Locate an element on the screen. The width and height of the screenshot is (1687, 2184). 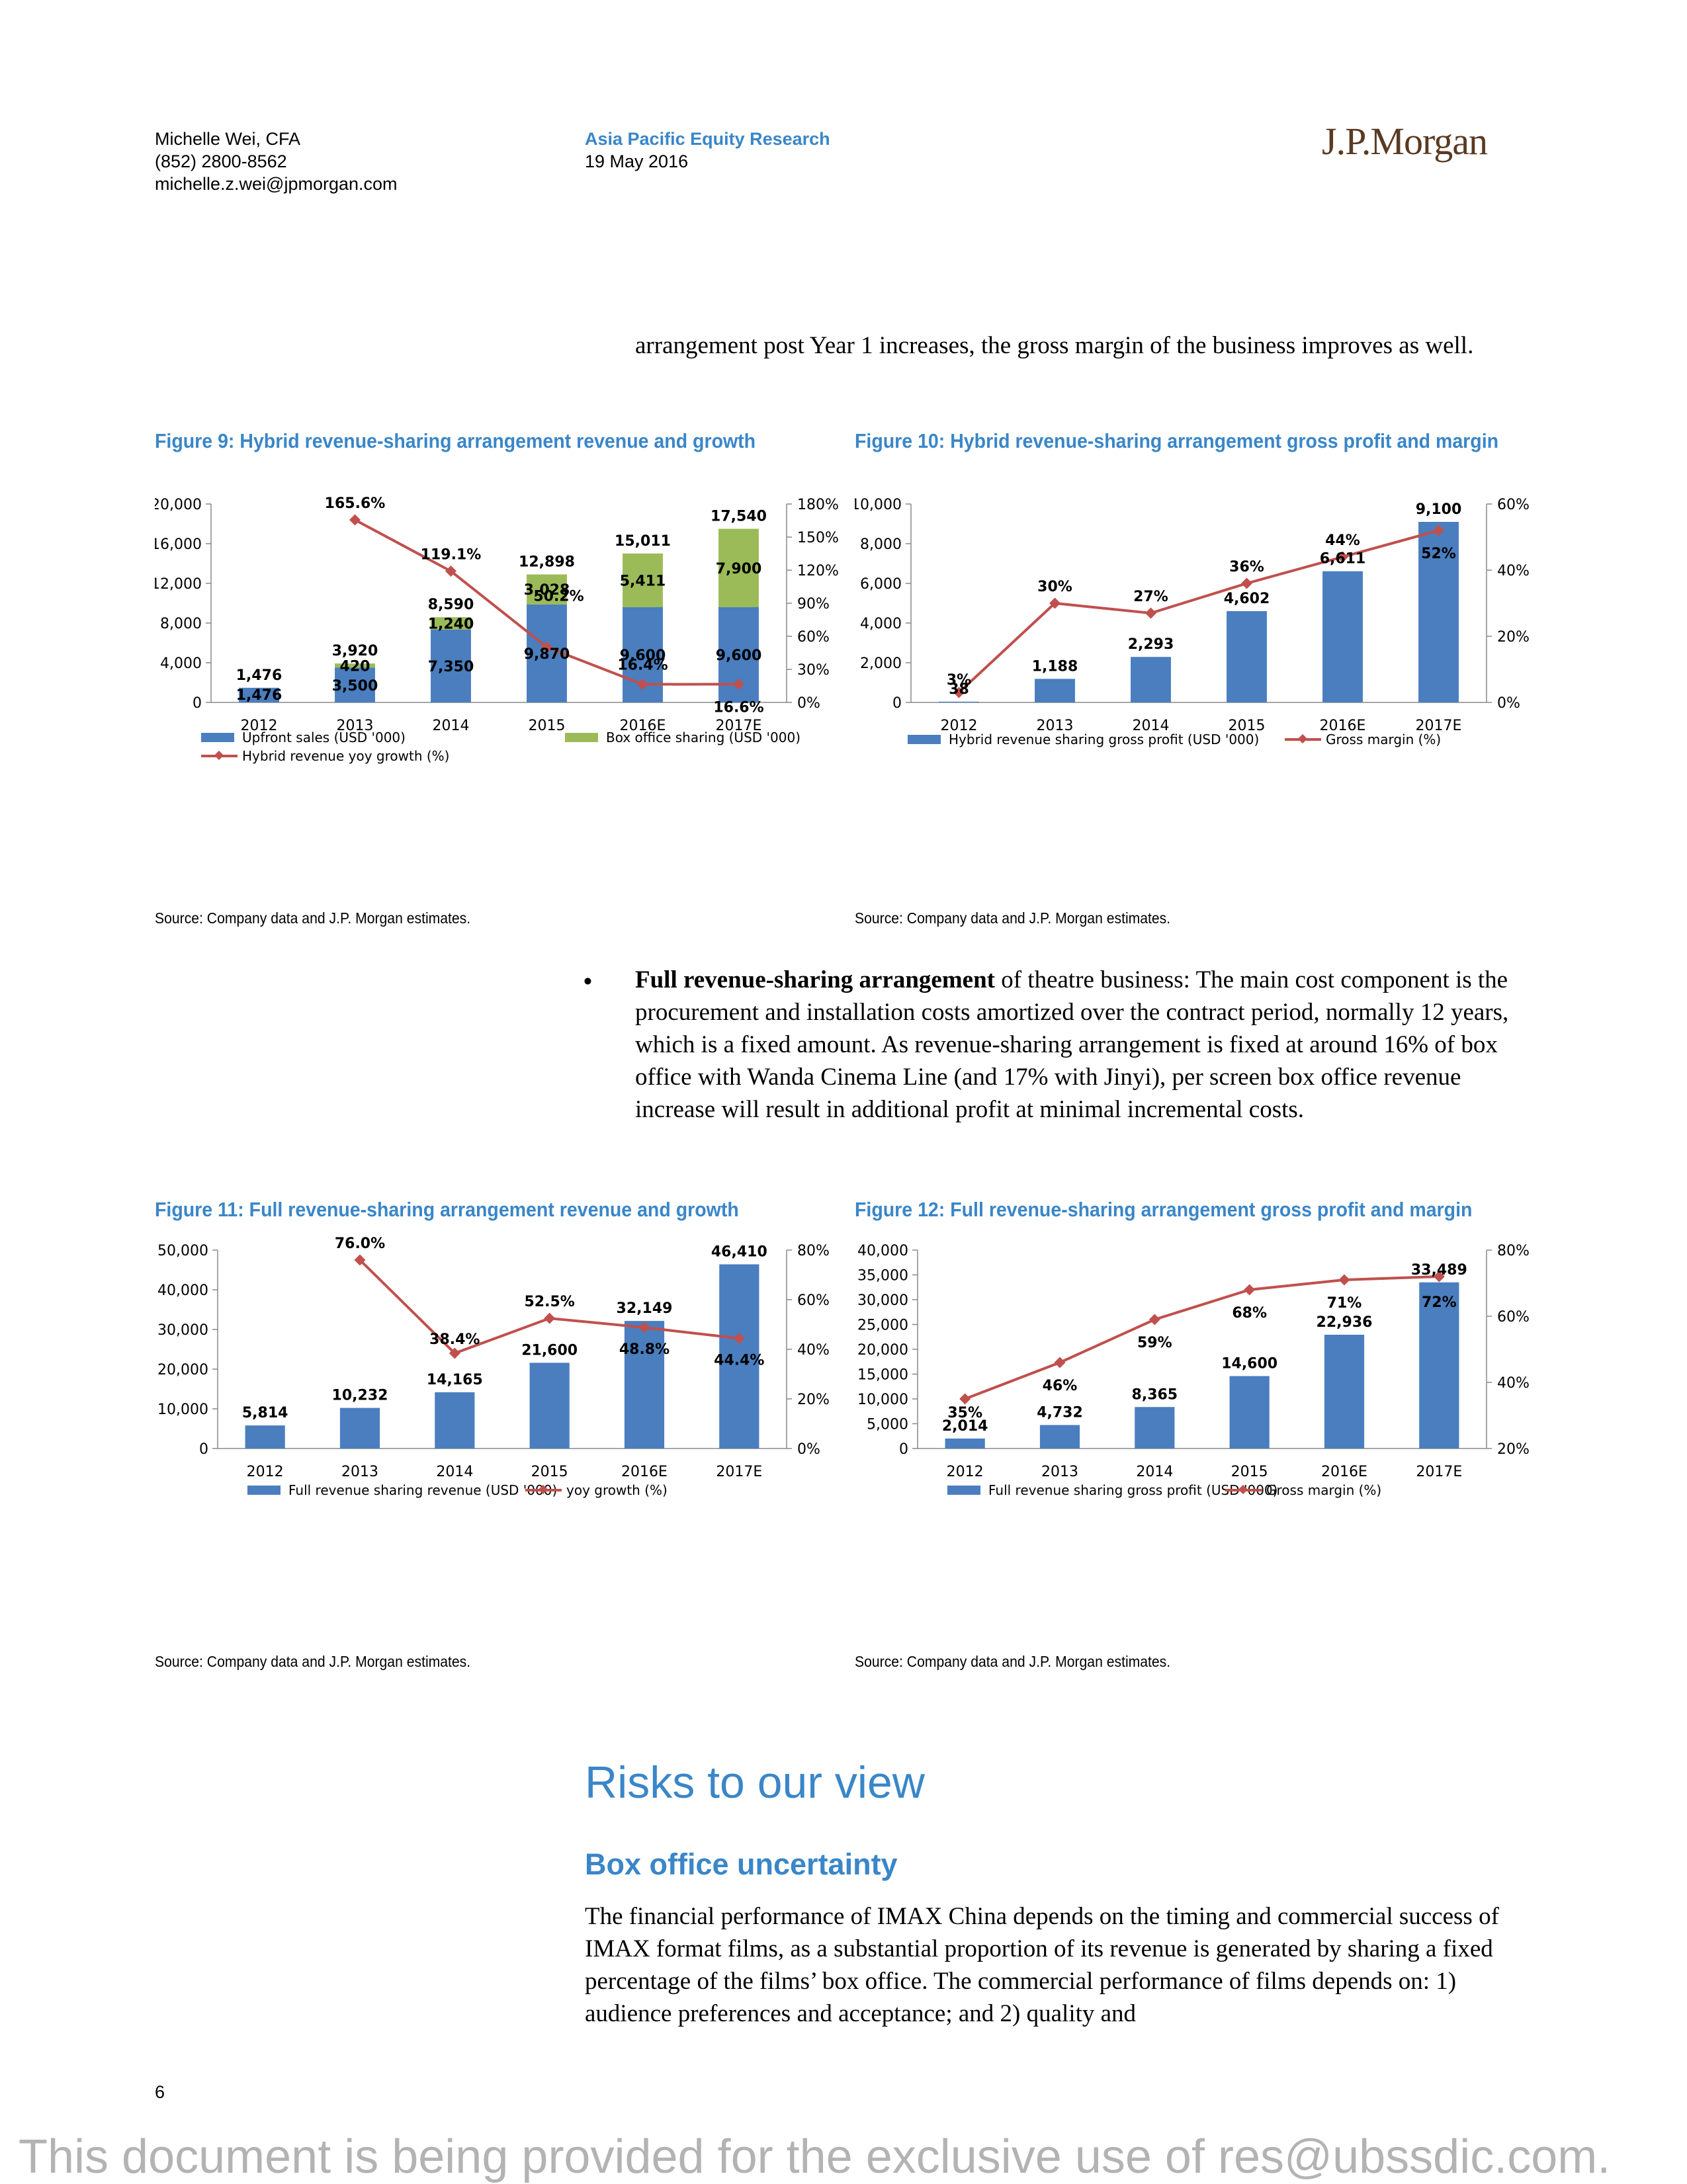
bar-total-label: 8,590 is located at coordinates (451, 605).